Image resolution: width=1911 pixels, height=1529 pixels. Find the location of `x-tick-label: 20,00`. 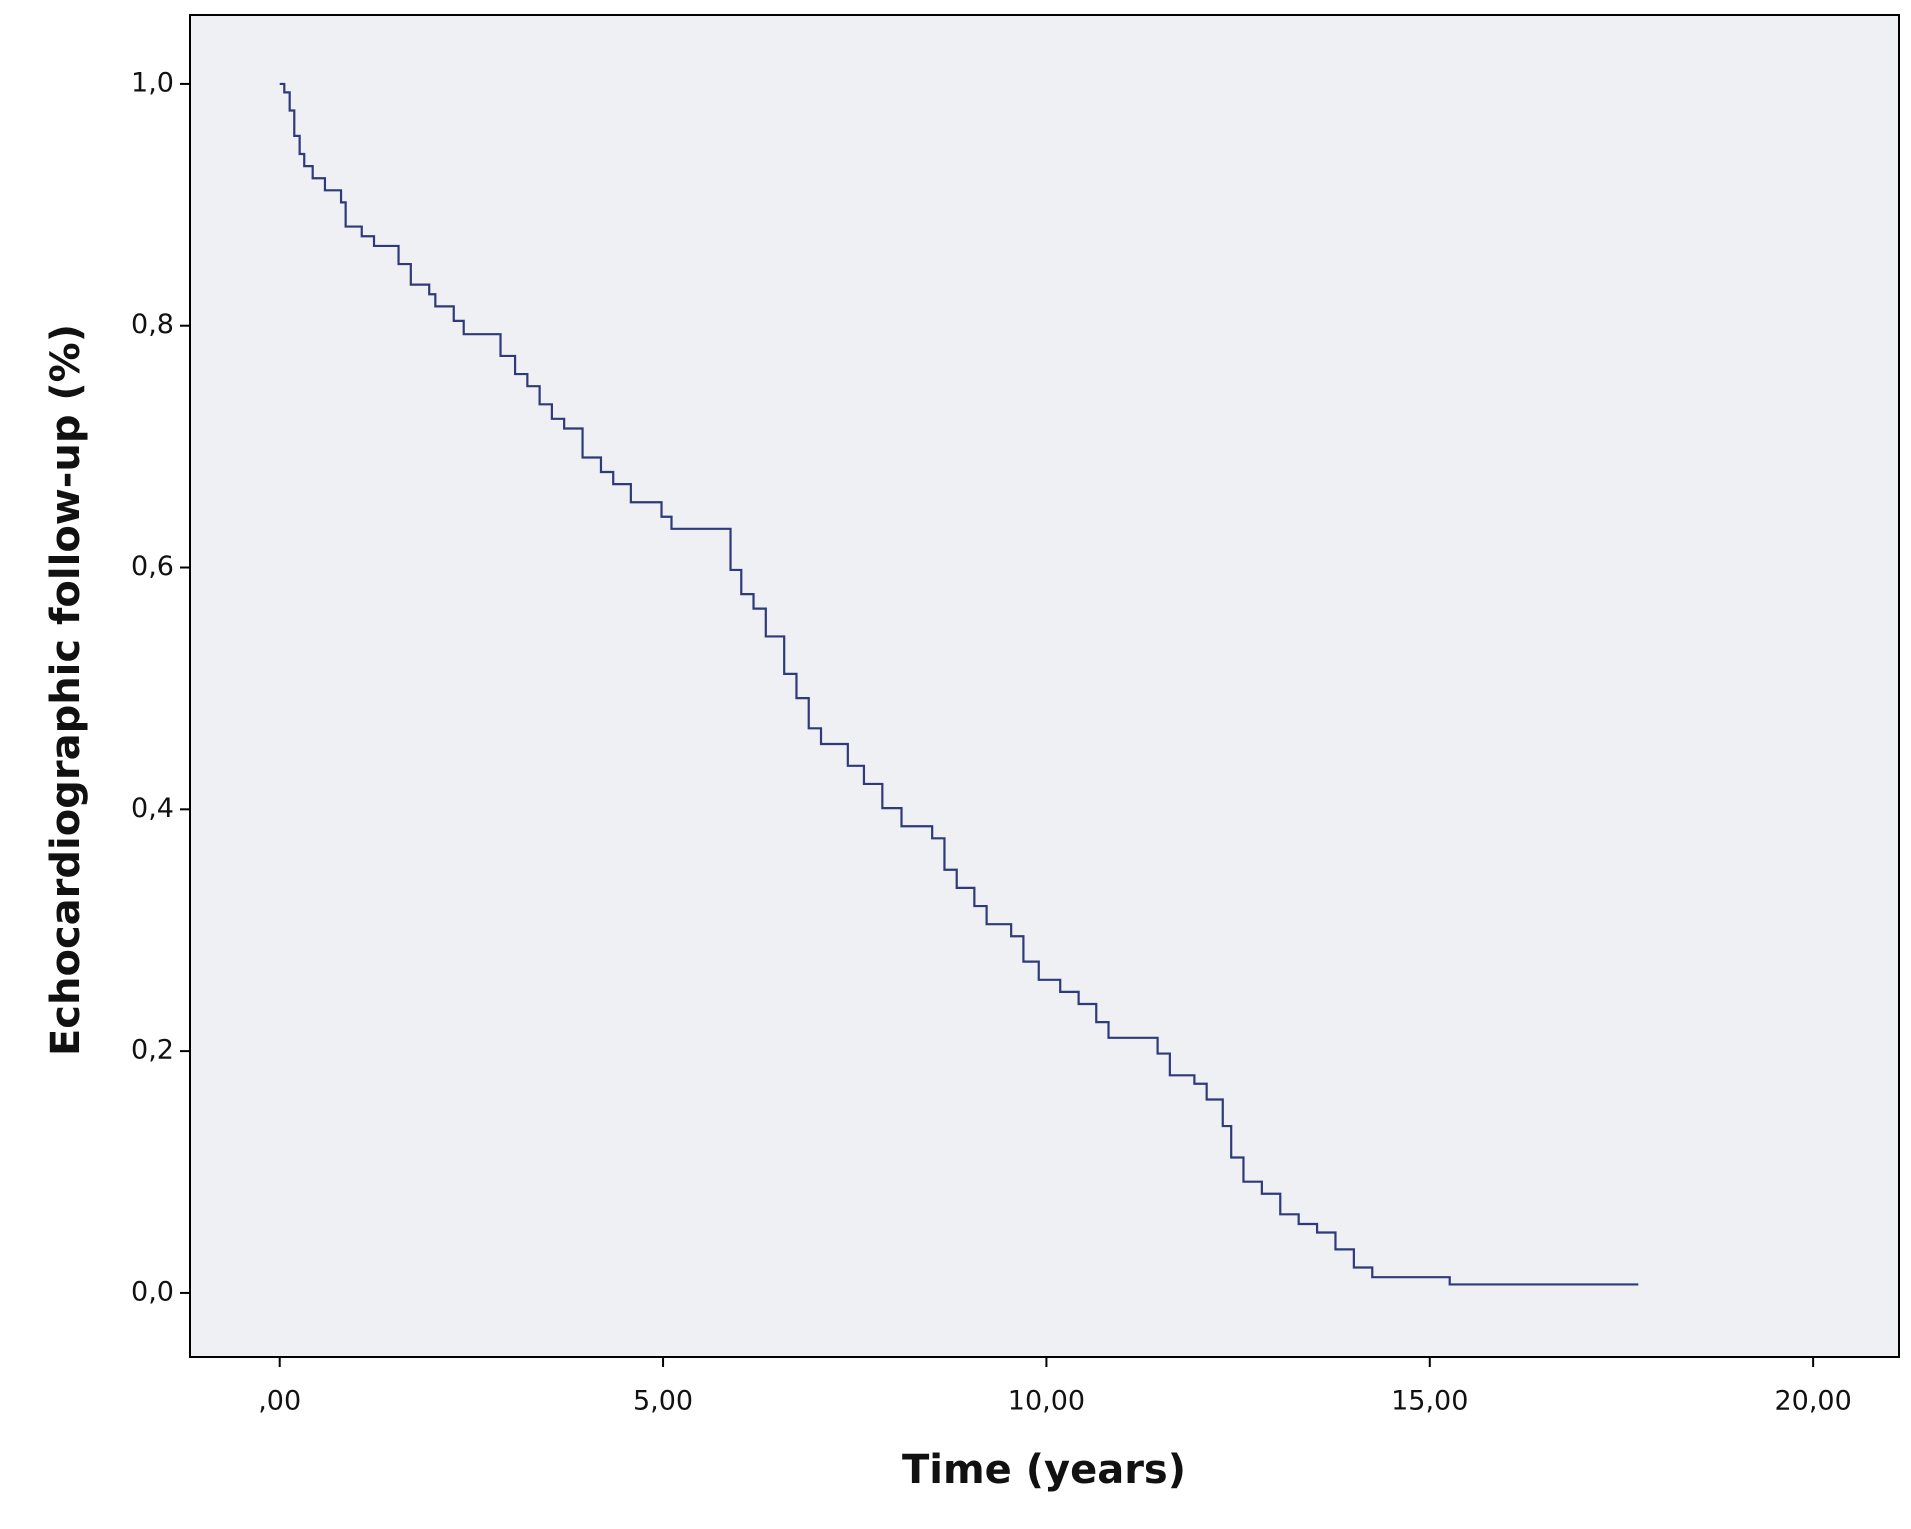

x-tick-label: 20,00 is located at coordinates (1812, 1401).